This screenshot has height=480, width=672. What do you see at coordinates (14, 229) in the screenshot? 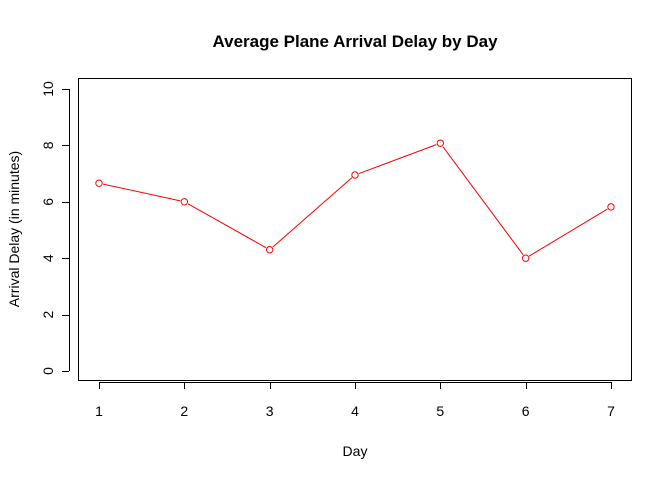
I see `y-axis-label: Arrival Delay (in minutes)` at bounding box center [14, 229].